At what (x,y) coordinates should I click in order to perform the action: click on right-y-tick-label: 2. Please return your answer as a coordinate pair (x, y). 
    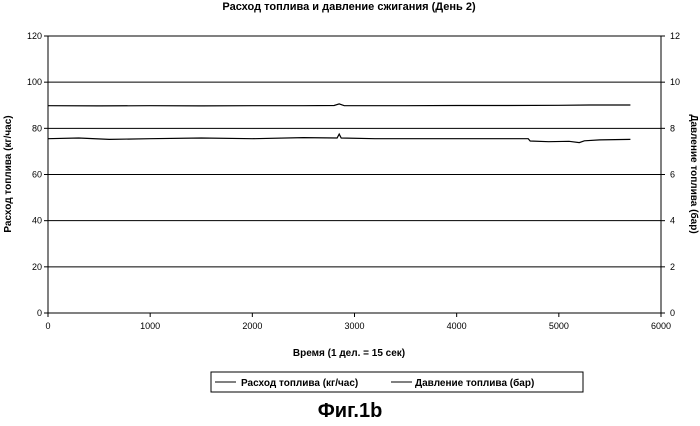
    Looking at the image, I should click on (672, 267).